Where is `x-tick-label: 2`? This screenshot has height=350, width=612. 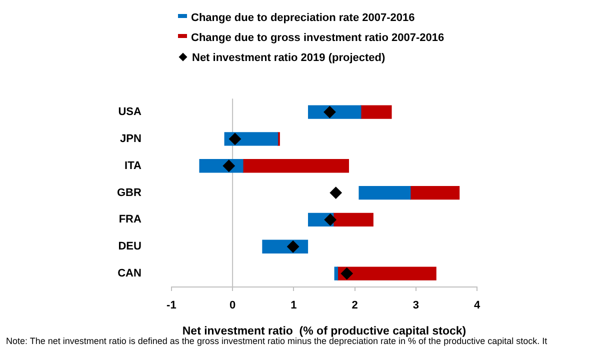
x-tick-label: 2 is located at coordinates (355, 306).